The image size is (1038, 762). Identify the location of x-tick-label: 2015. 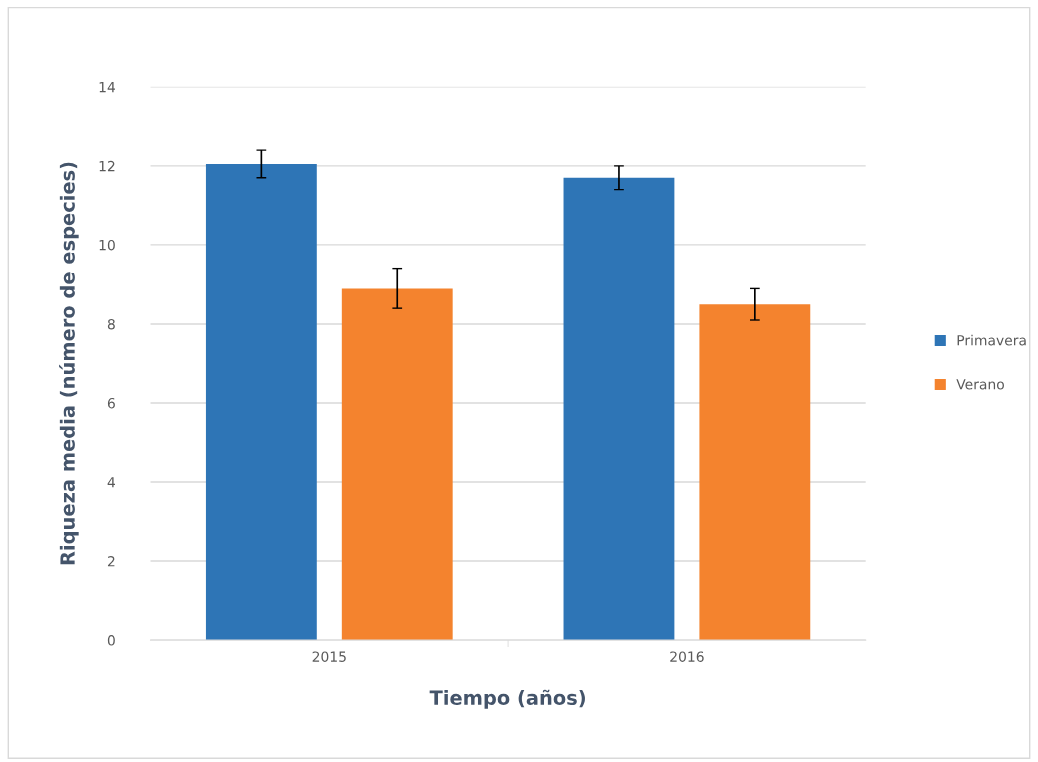
(329, 656).